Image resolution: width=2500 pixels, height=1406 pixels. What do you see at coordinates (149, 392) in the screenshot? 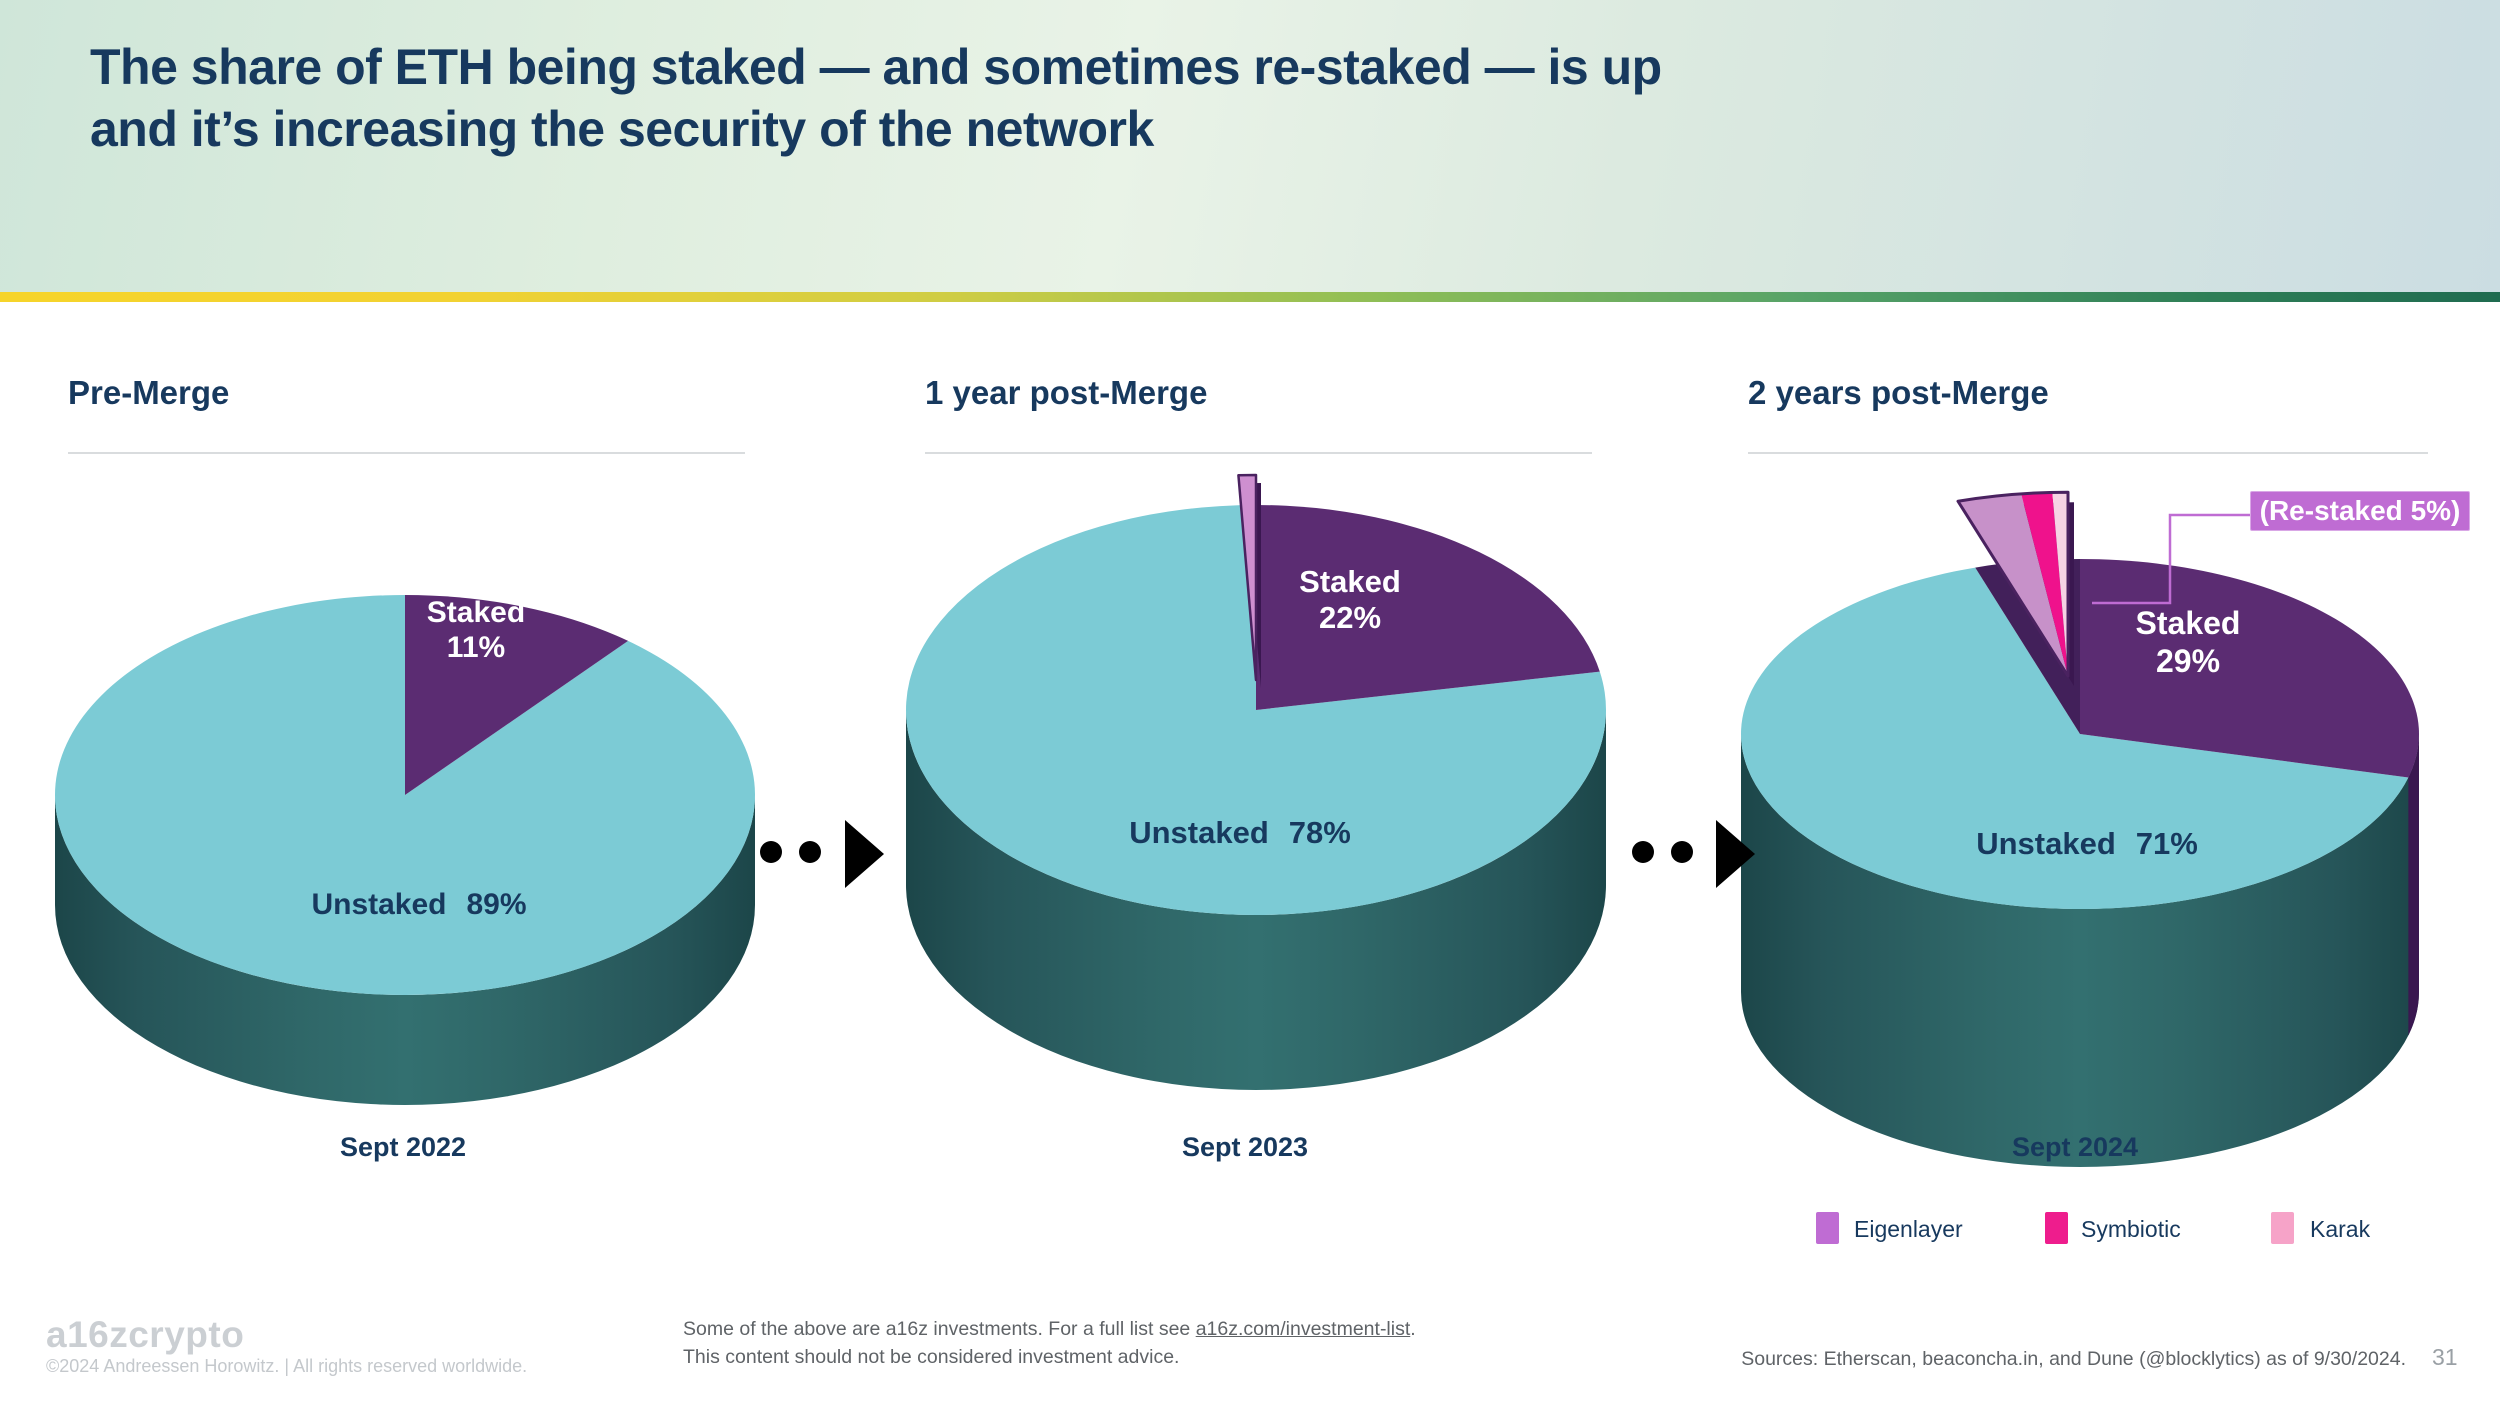
I see `panel-heading-pre-merge: Pre-Merge` at bounding box center [149, 392].